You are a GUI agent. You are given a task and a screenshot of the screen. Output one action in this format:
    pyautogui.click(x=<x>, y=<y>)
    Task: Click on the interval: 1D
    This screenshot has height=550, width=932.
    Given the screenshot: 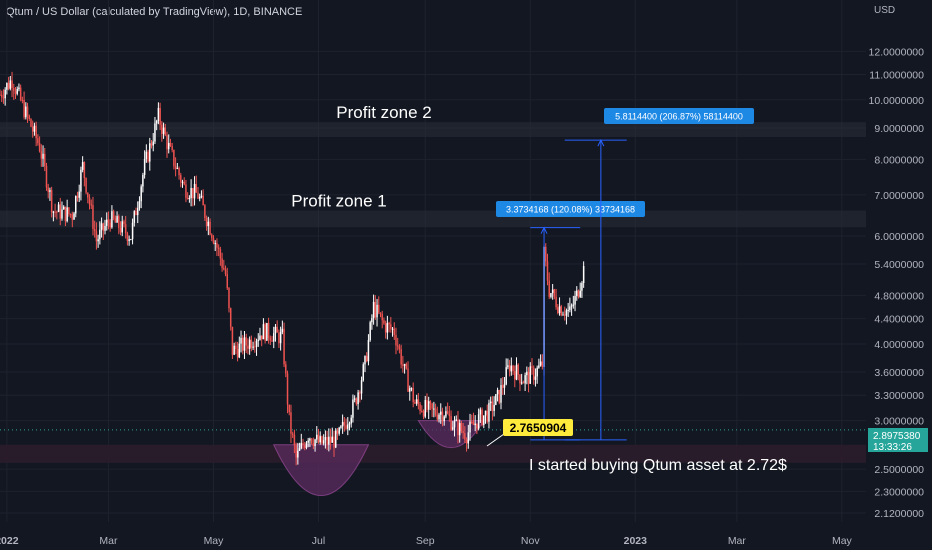 What is the action you would take?
    pyautogui.click(x=240, y=12)
    